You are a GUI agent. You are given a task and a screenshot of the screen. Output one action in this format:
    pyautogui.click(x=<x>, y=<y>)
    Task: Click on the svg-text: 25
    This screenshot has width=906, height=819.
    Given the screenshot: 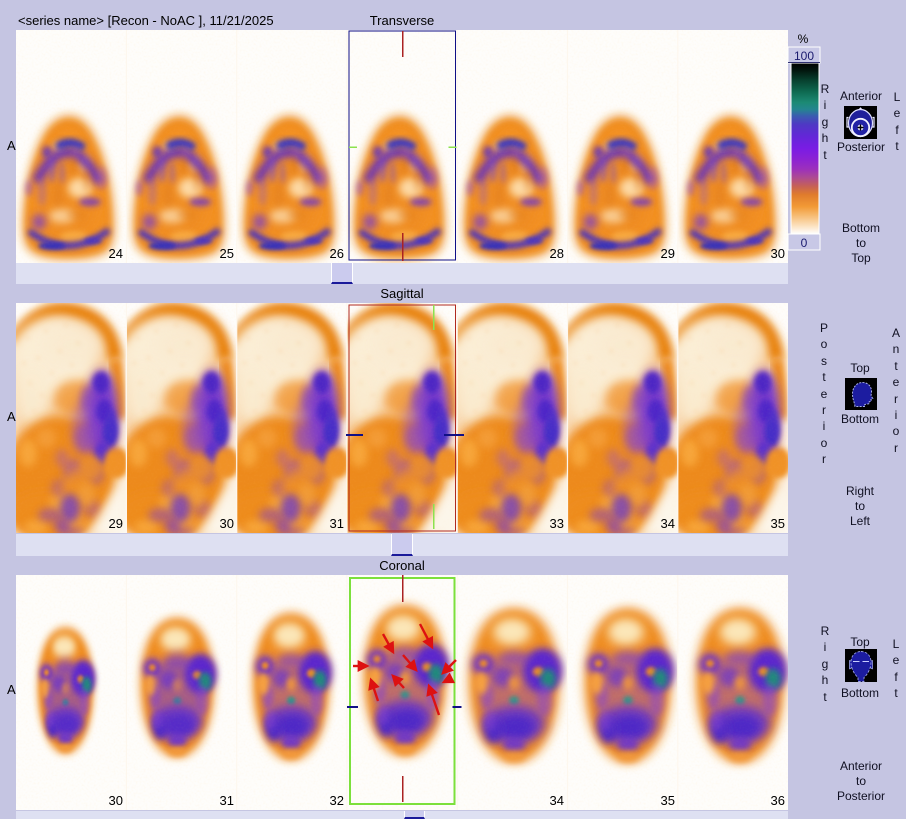 What is the action you would take?
    pyautogui.click(x=227, y=253)
    